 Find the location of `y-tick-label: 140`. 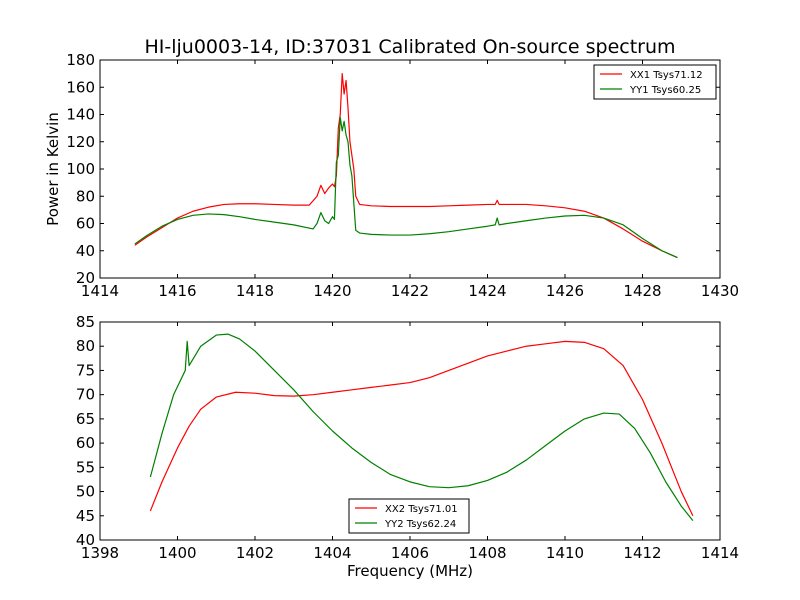

y-tick-label: 140 is located at coordinates (80, 115).